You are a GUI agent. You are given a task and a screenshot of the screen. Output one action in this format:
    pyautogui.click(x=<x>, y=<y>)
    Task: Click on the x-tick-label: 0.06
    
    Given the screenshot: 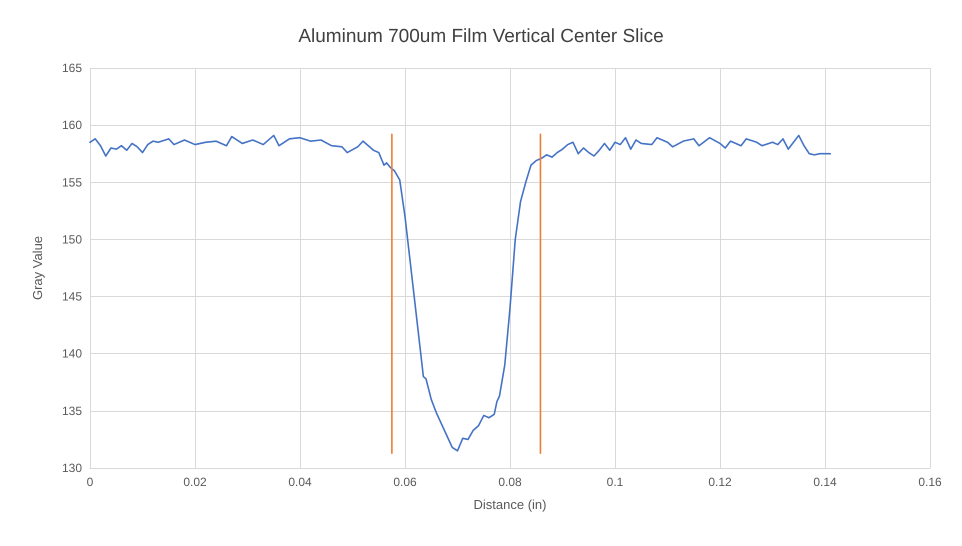 What is the action you would take?
    pyautogui.click(x=405, y=482)
    